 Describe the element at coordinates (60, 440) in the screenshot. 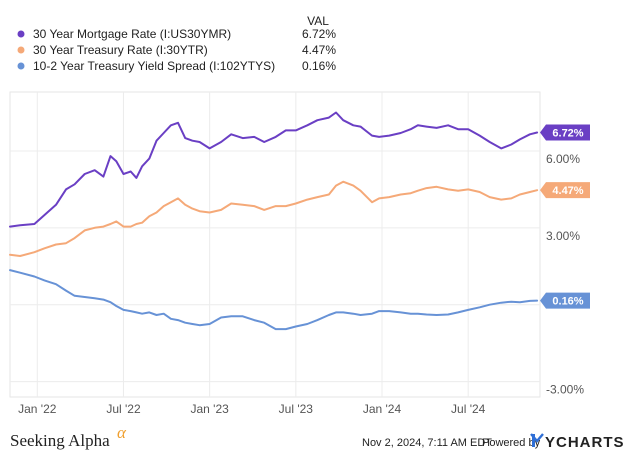

I see `seeking-alpha-logo: Seeking Alpha` at that location.